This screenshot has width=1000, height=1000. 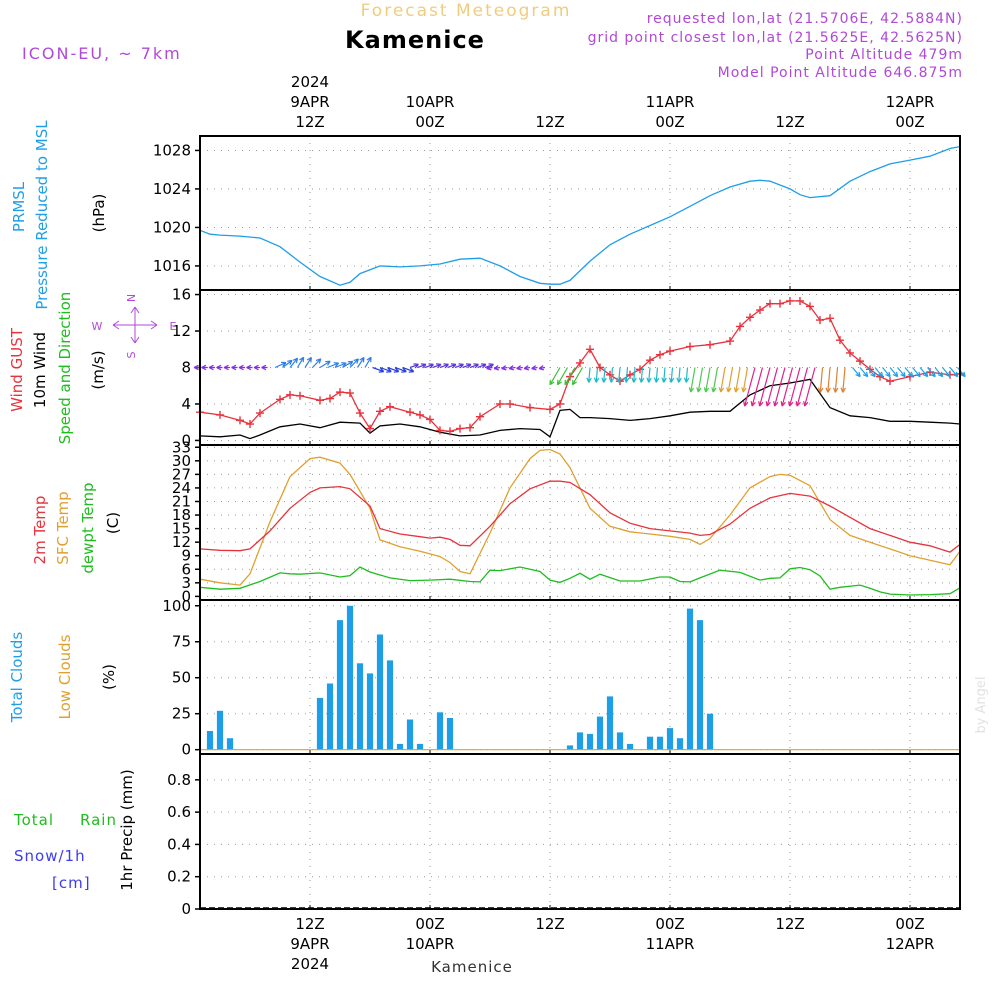 I want to click on temperature-line-sfc-temp, so click(x=580, y=517).